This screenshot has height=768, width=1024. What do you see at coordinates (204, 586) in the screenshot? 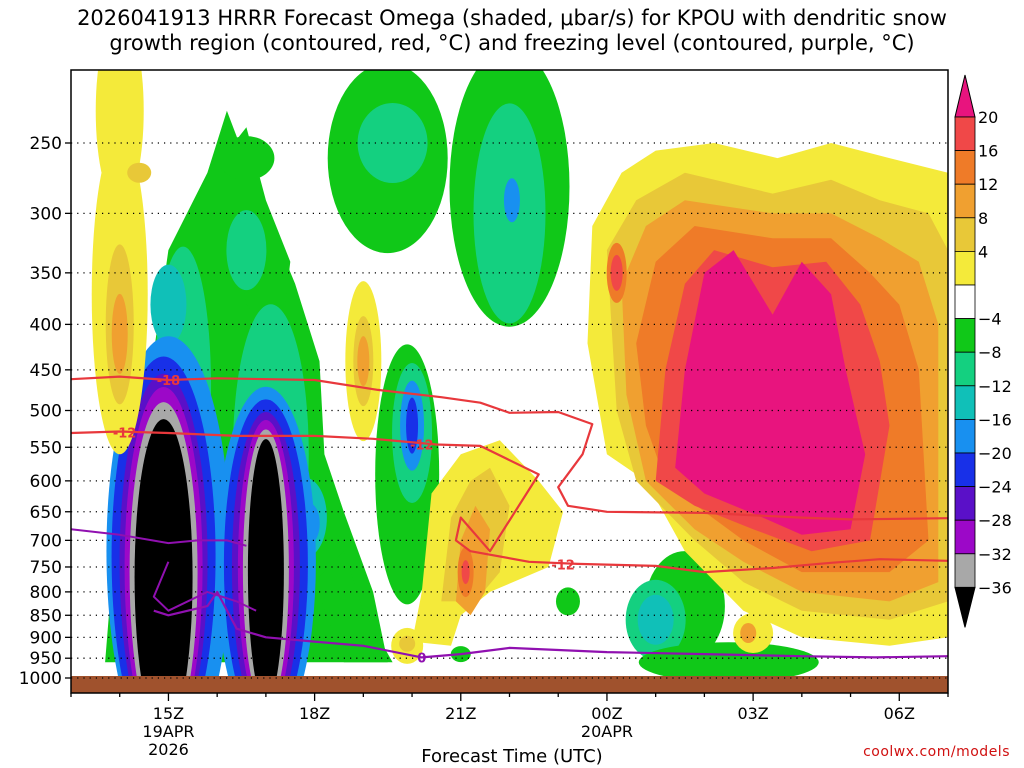
I see `contour-purple-mid` at bounding box center [204, 586].